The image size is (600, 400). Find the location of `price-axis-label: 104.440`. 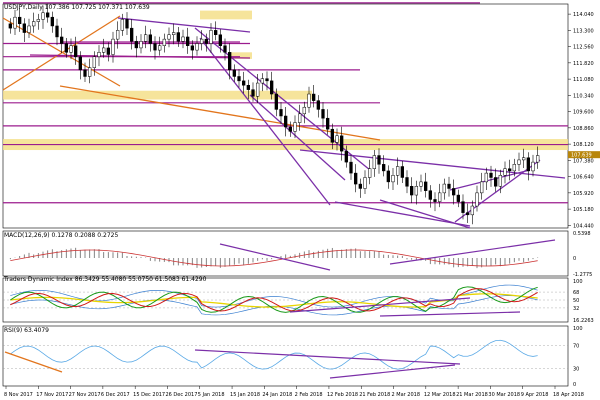

price-axis-label: 104.440 is located at coordinates (583, 226).